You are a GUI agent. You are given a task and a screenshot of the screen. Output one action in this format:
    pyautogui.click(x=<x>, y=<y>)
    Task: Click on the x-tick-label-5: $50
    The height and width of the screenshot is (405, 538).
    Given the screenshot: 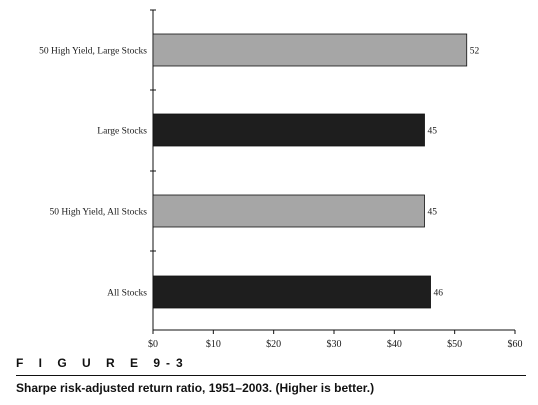 What is the action you would take?
    pyautogui.click(x=454, y=344)
    